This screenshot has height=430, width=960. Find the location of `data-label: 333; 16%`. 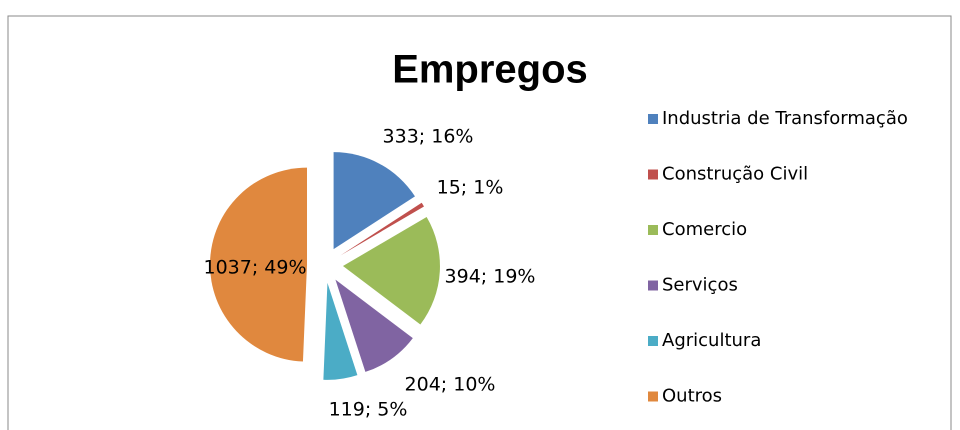

data-label: 333; 16% is located at coordinates (428, 137).